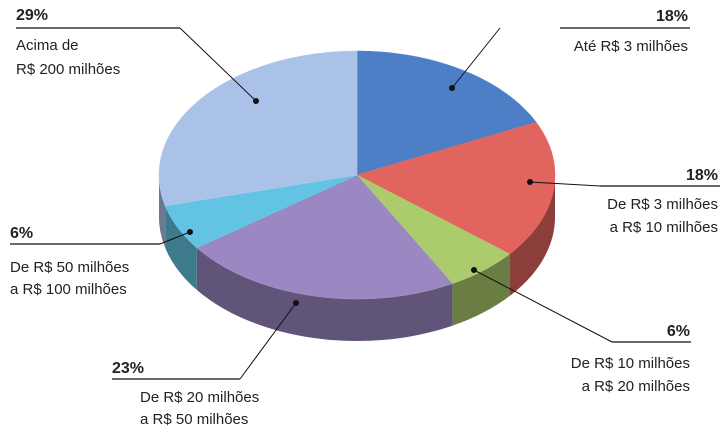 The width and height of the screenshot is (721, 433). I want to click on category-label: De R$ 50 milhões, so click(69, 267).